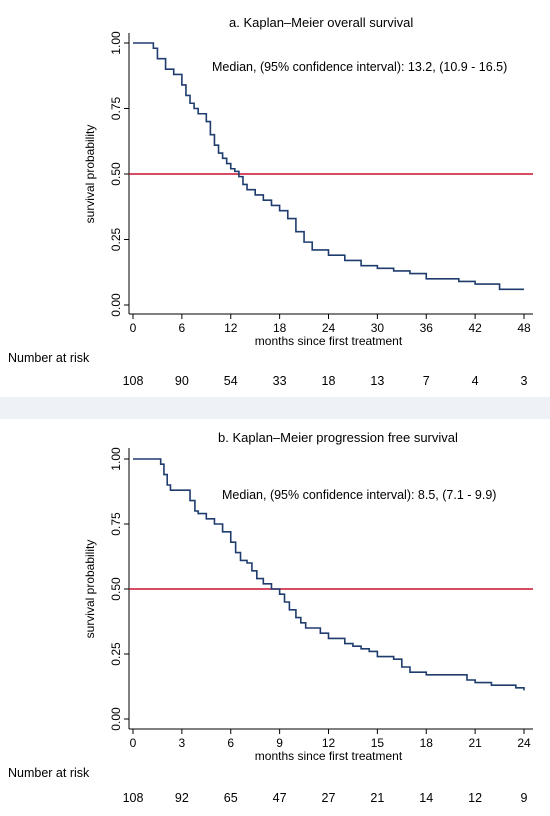 This screenshot has width=550, height=816. I want to click on x-tick-label: 48, so click(524, 328).